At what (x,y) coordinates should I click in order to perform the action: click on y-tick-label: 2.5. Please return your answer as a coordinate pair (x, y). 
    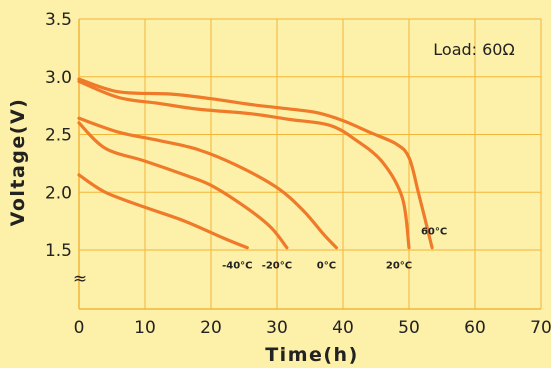
    Looking at the image, I should click on (58, 136).